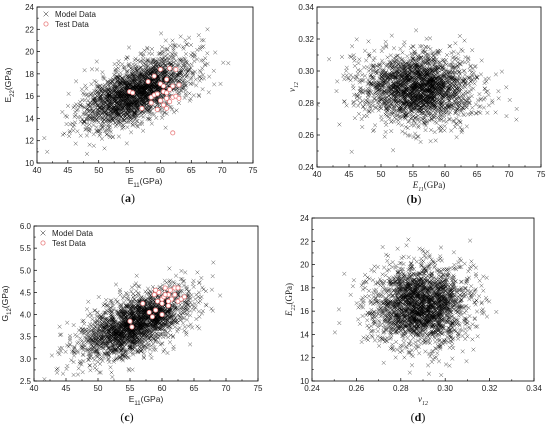 Image resolution: width=550 pixels, height=428 pixels. Describe the element at coordinates (306, 135) in the screenshot. I see `y-tick-label: 0.26` at that location.